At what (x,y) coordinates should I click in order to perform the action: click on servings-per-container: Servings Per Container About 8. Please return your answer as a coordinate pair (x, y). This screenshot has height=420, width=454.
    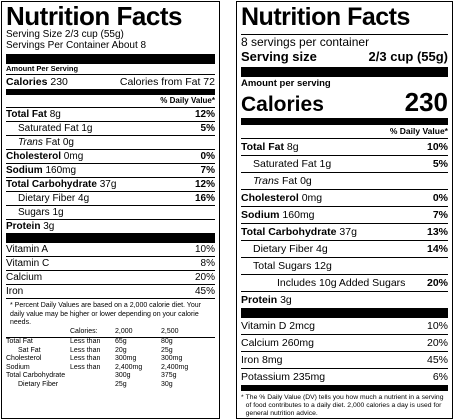
    Looking at the image, I should click on (76, 45).